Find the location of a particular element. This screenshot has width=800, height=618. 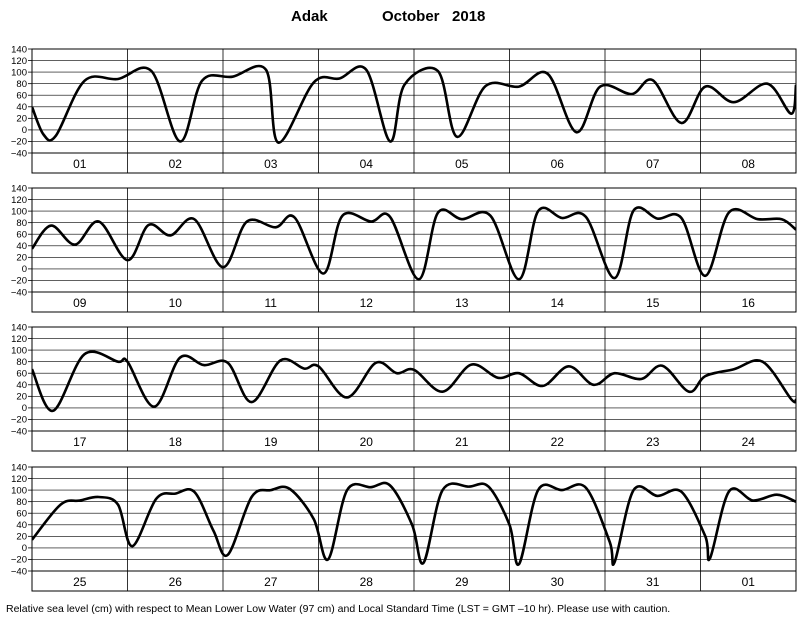

day-label: 13 is located at coordinates (462, 303).